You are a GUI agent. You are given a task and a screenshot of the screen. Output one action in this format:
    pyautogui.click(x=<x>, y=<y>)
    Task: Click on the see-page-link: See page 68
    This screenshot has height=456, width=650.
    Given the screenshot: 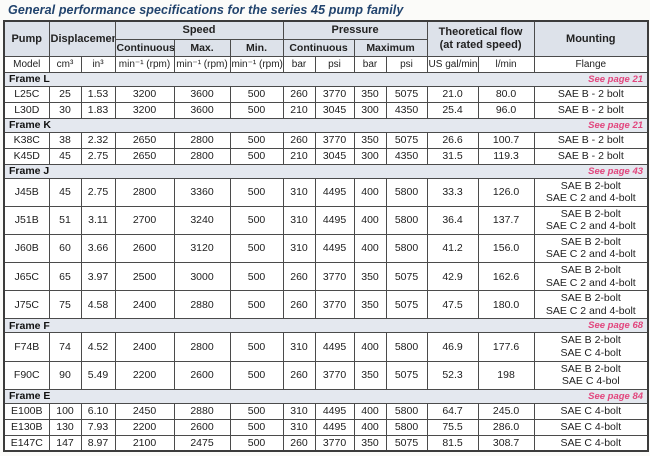 What is the action you would take?
    pyautogui.click(x=616, y=326)
    